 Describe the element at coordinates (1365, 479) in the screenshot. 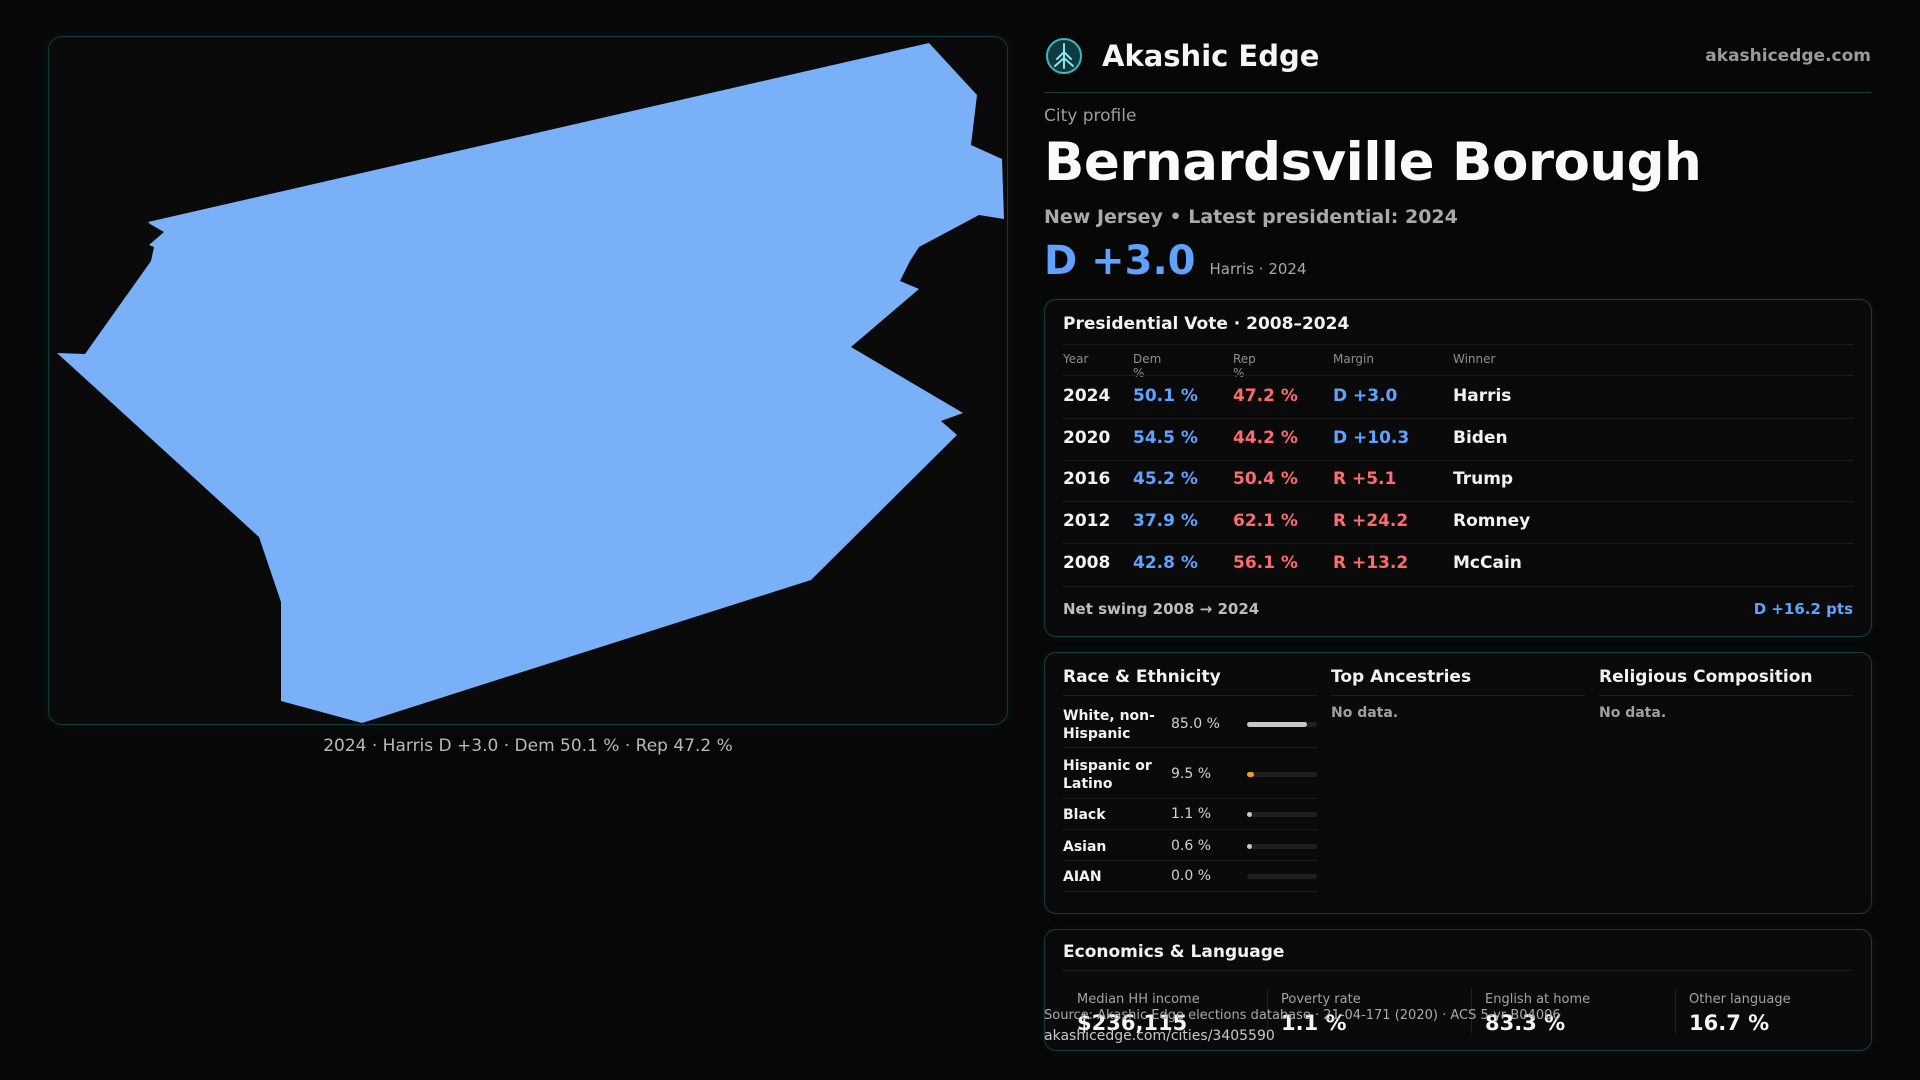

I see `cell-margin: R +5.1` at that location.